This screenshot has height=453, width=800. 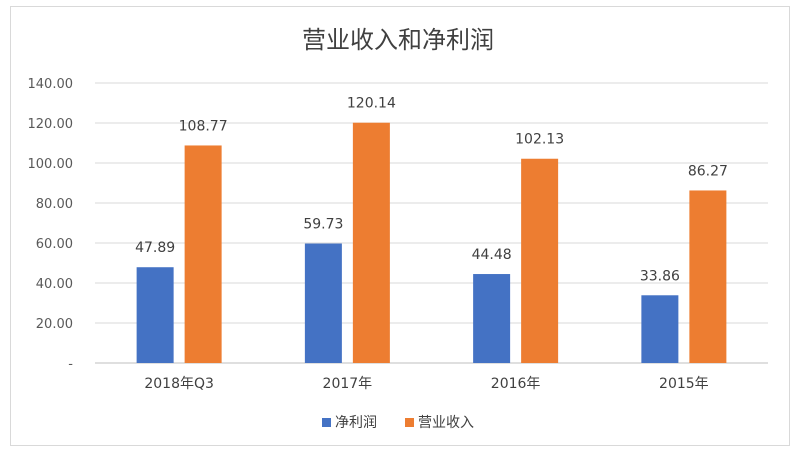 I want to click on y-tick-label: -, so click(x=70, y=364).